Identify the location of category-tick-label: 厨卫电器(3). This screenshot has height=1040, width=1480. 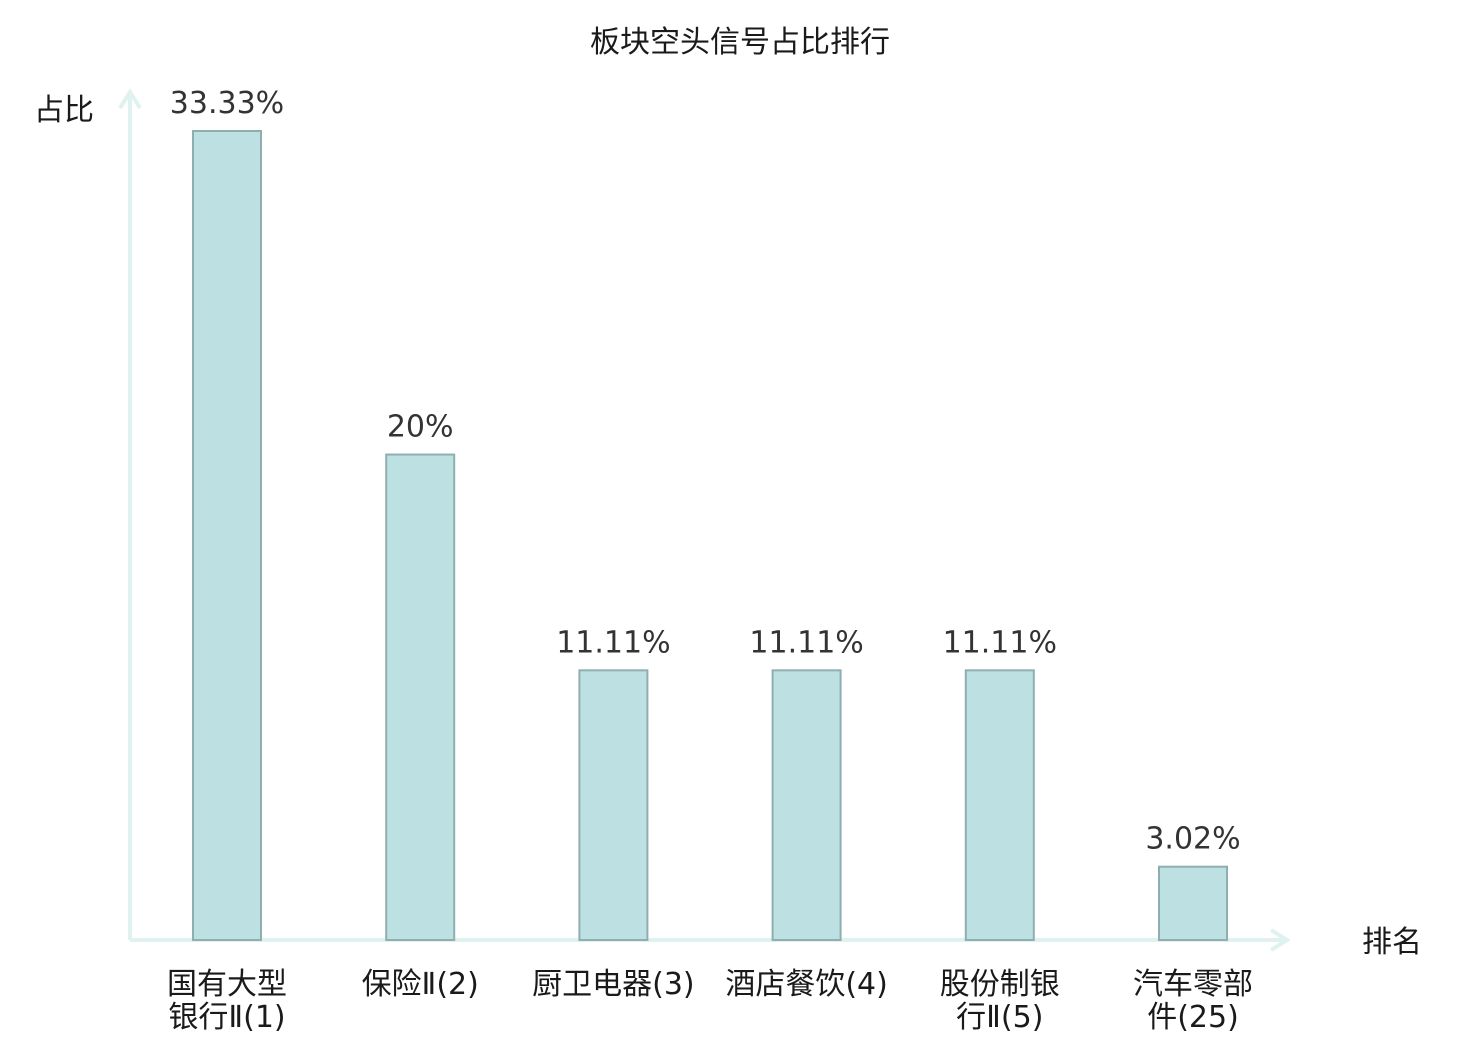
(613, 984).